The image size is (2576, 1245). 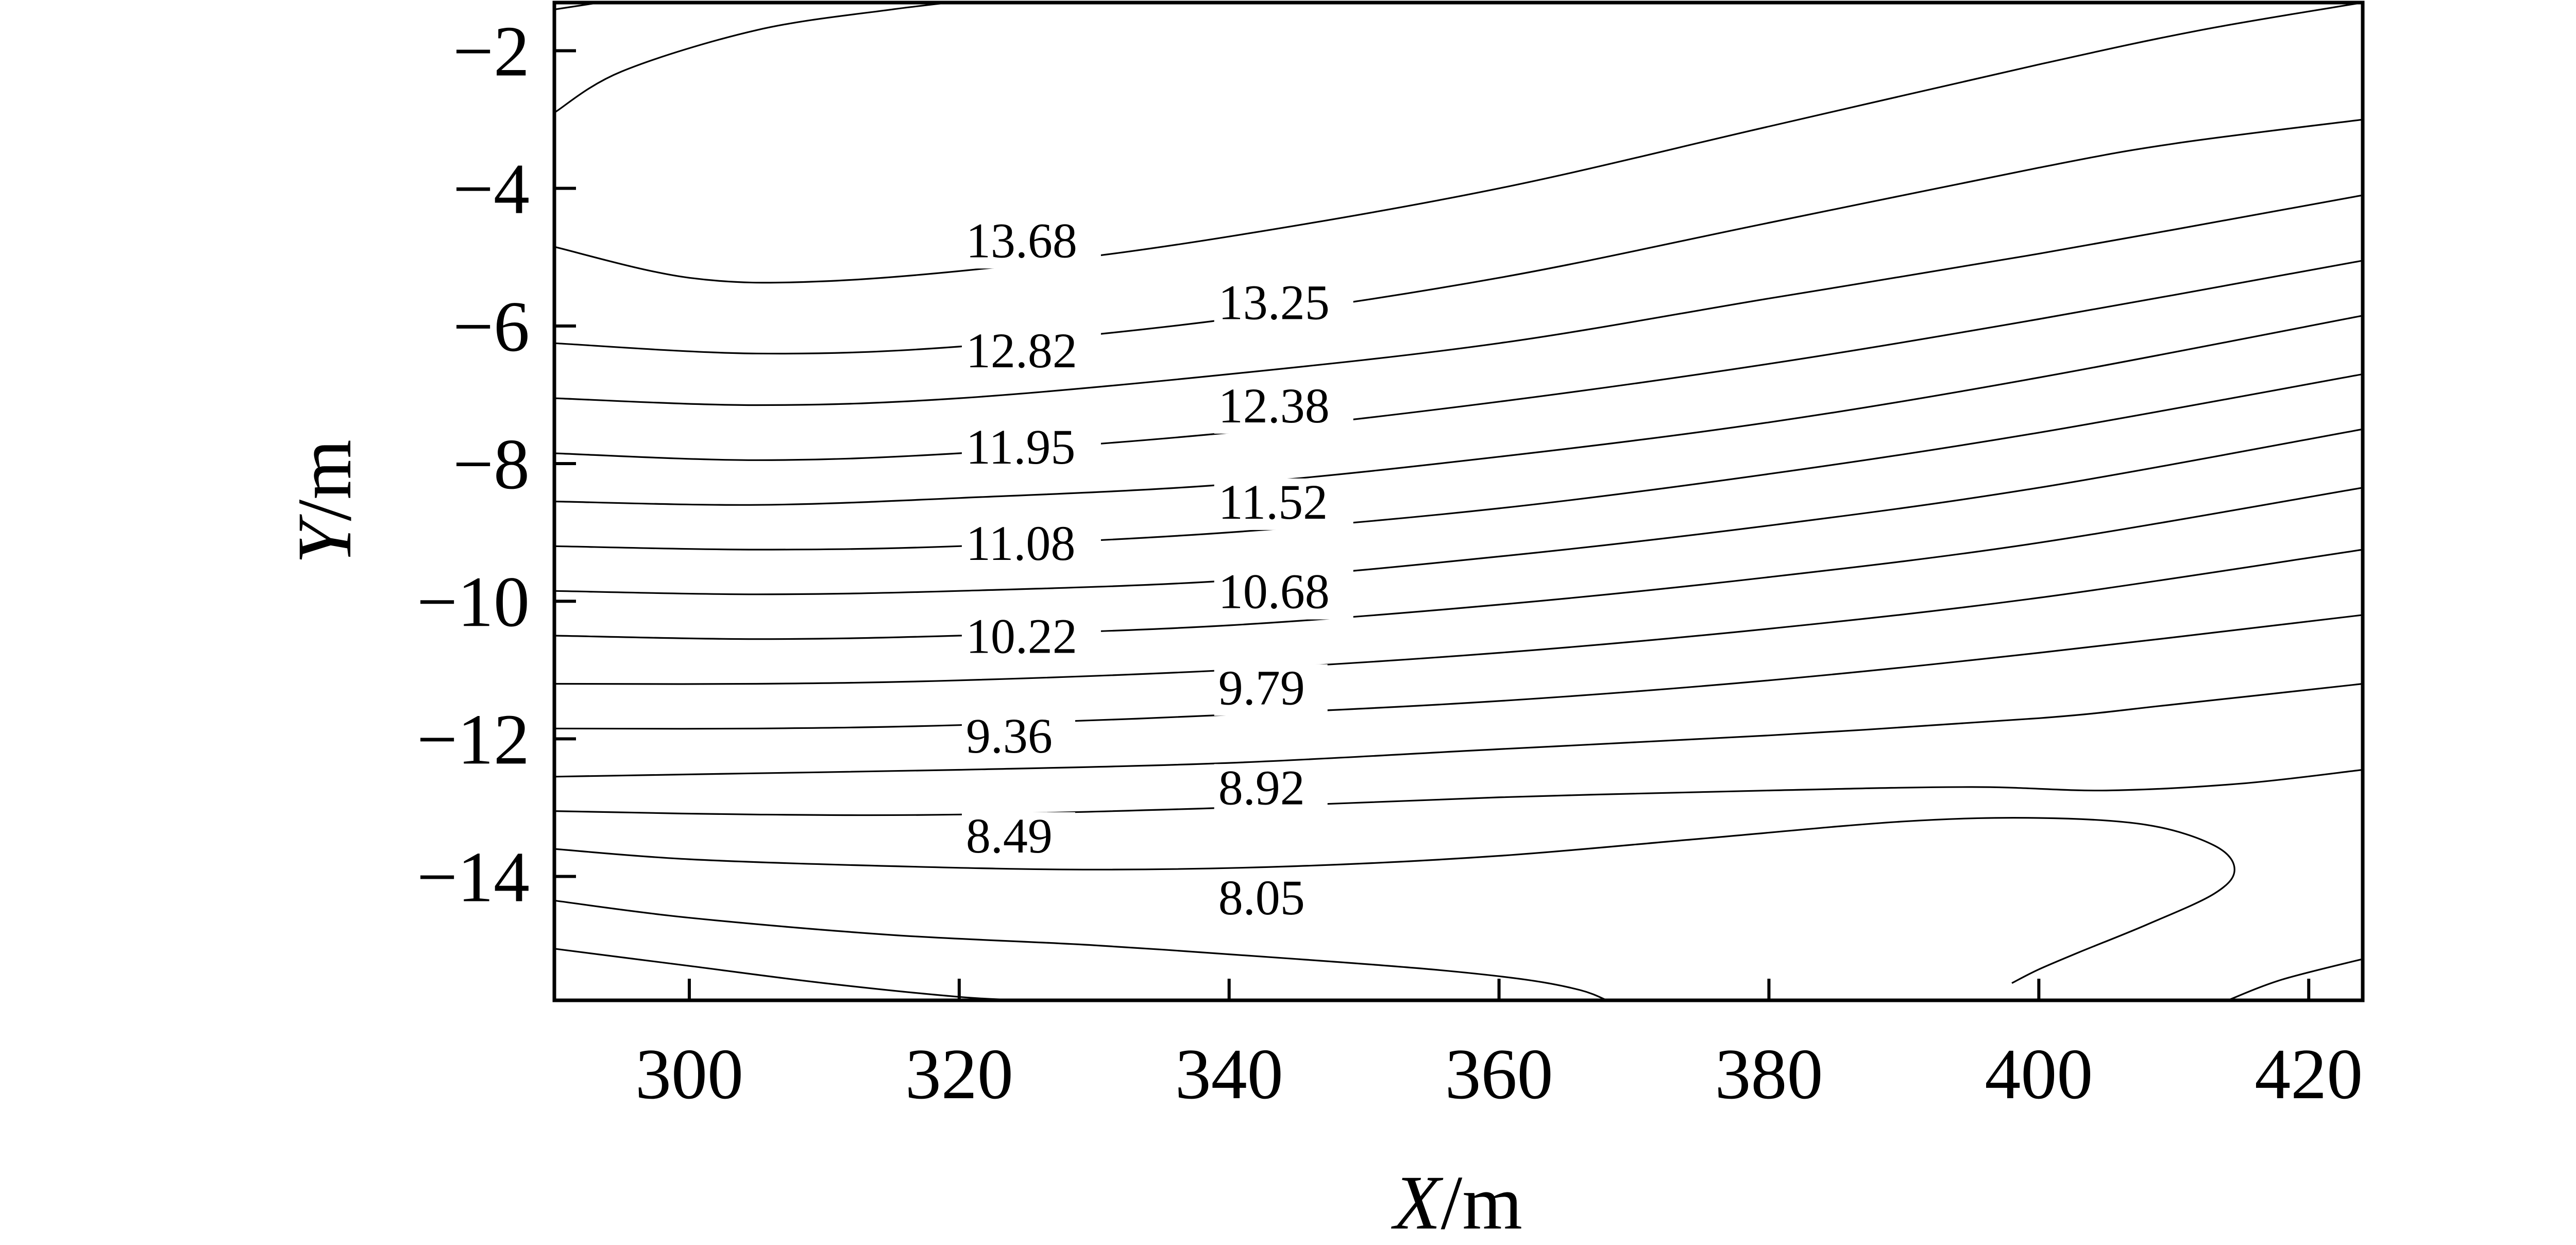 What do you see at coordinates (473, 602) in the screenshot?
I see `y-tick-label: −10` at bounding box center [473, 602].